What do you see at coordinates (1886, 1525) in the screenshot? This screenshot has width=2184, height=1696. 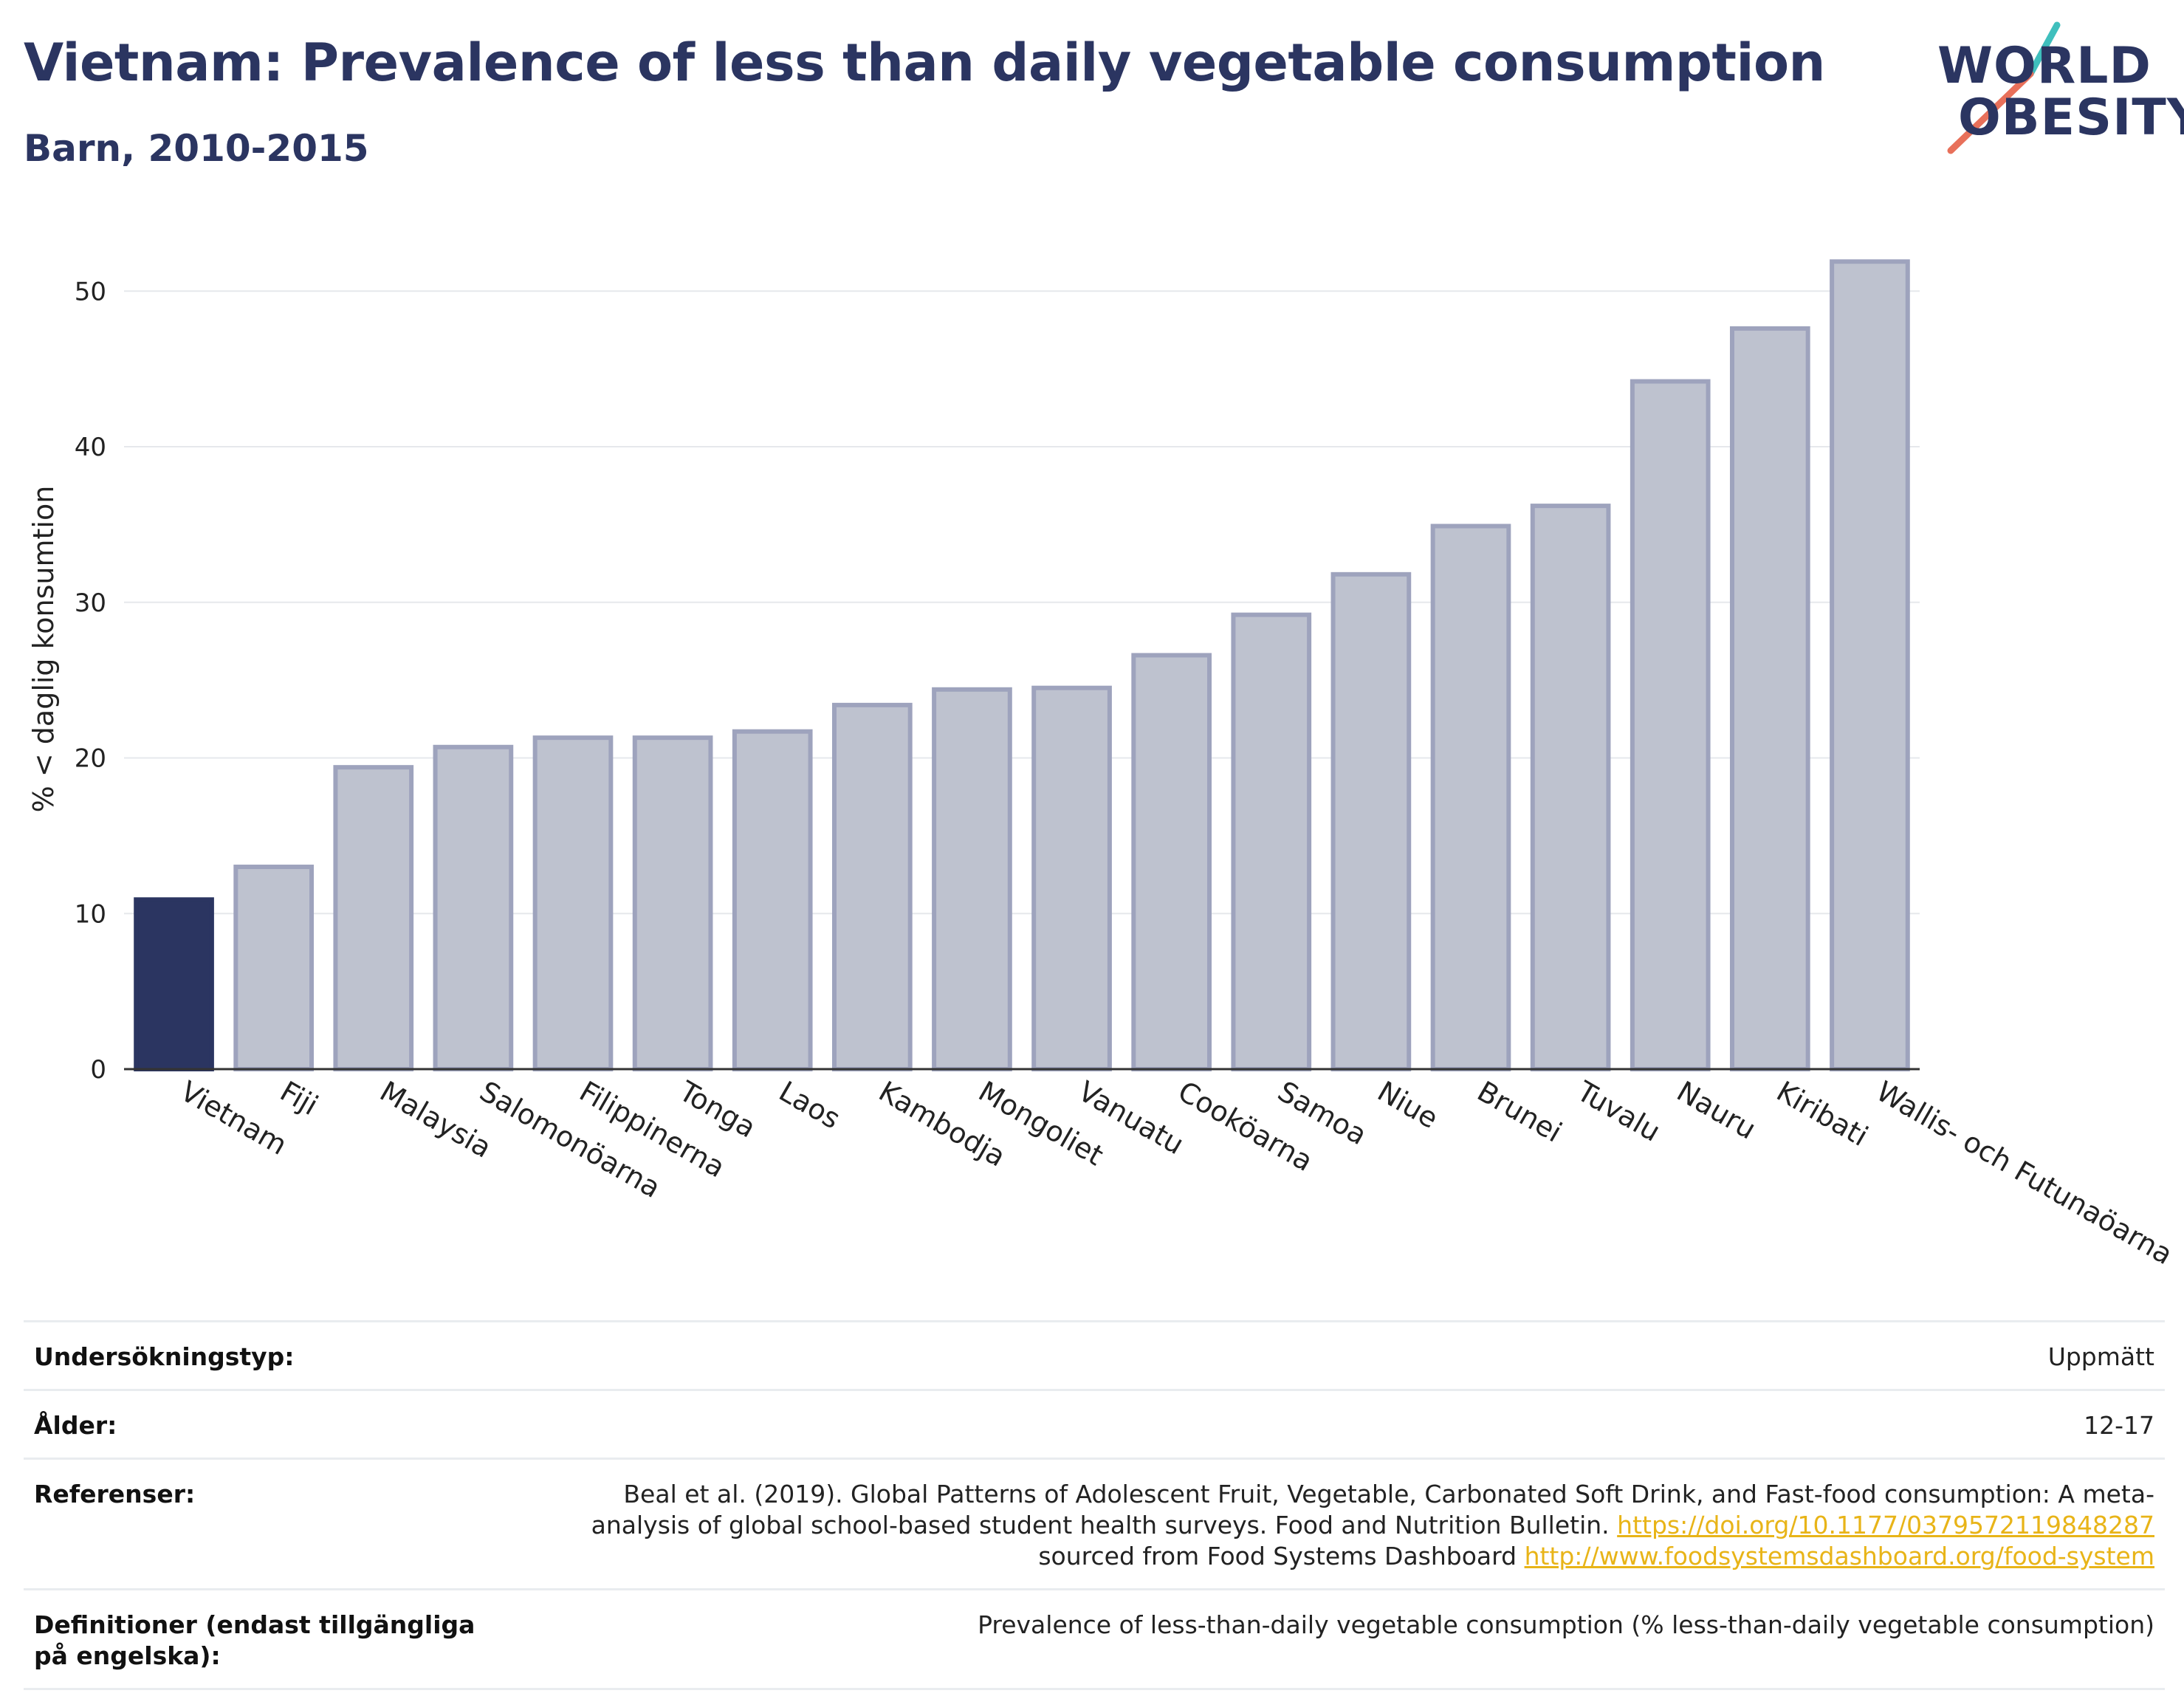 I see `doi-link: https://doi.org/10.1177/0379572119848287` at bounding box center [1886, 1525].